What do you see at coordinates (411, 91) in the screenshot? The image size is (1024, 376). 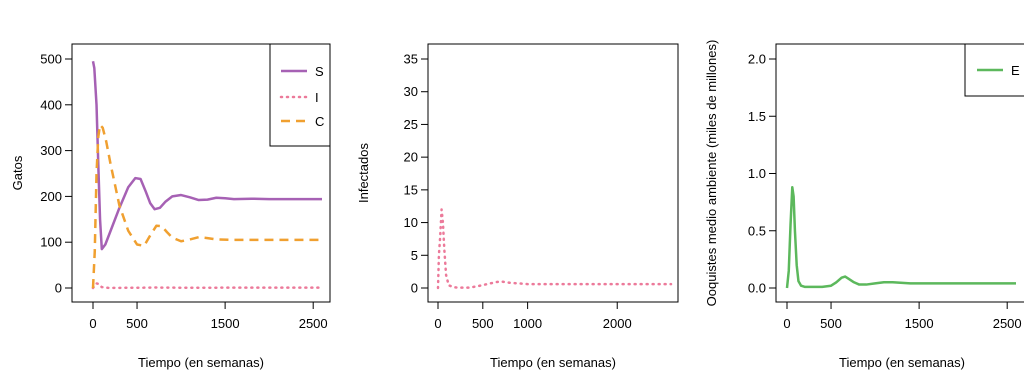 I see `y-tick-label: 30` at bounding box center [411, 91].